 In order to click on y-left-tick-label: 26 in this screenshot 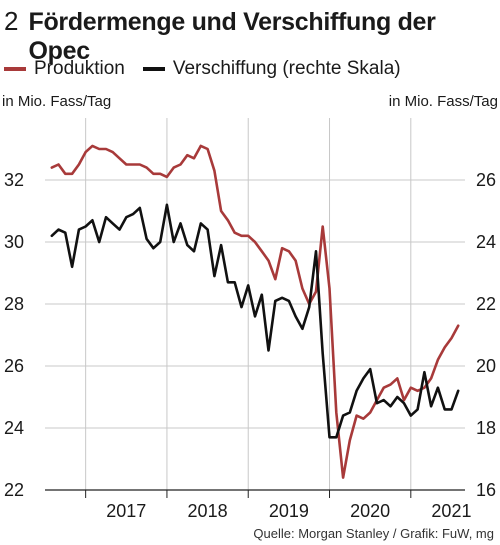, I will do `click(14, 366)`.